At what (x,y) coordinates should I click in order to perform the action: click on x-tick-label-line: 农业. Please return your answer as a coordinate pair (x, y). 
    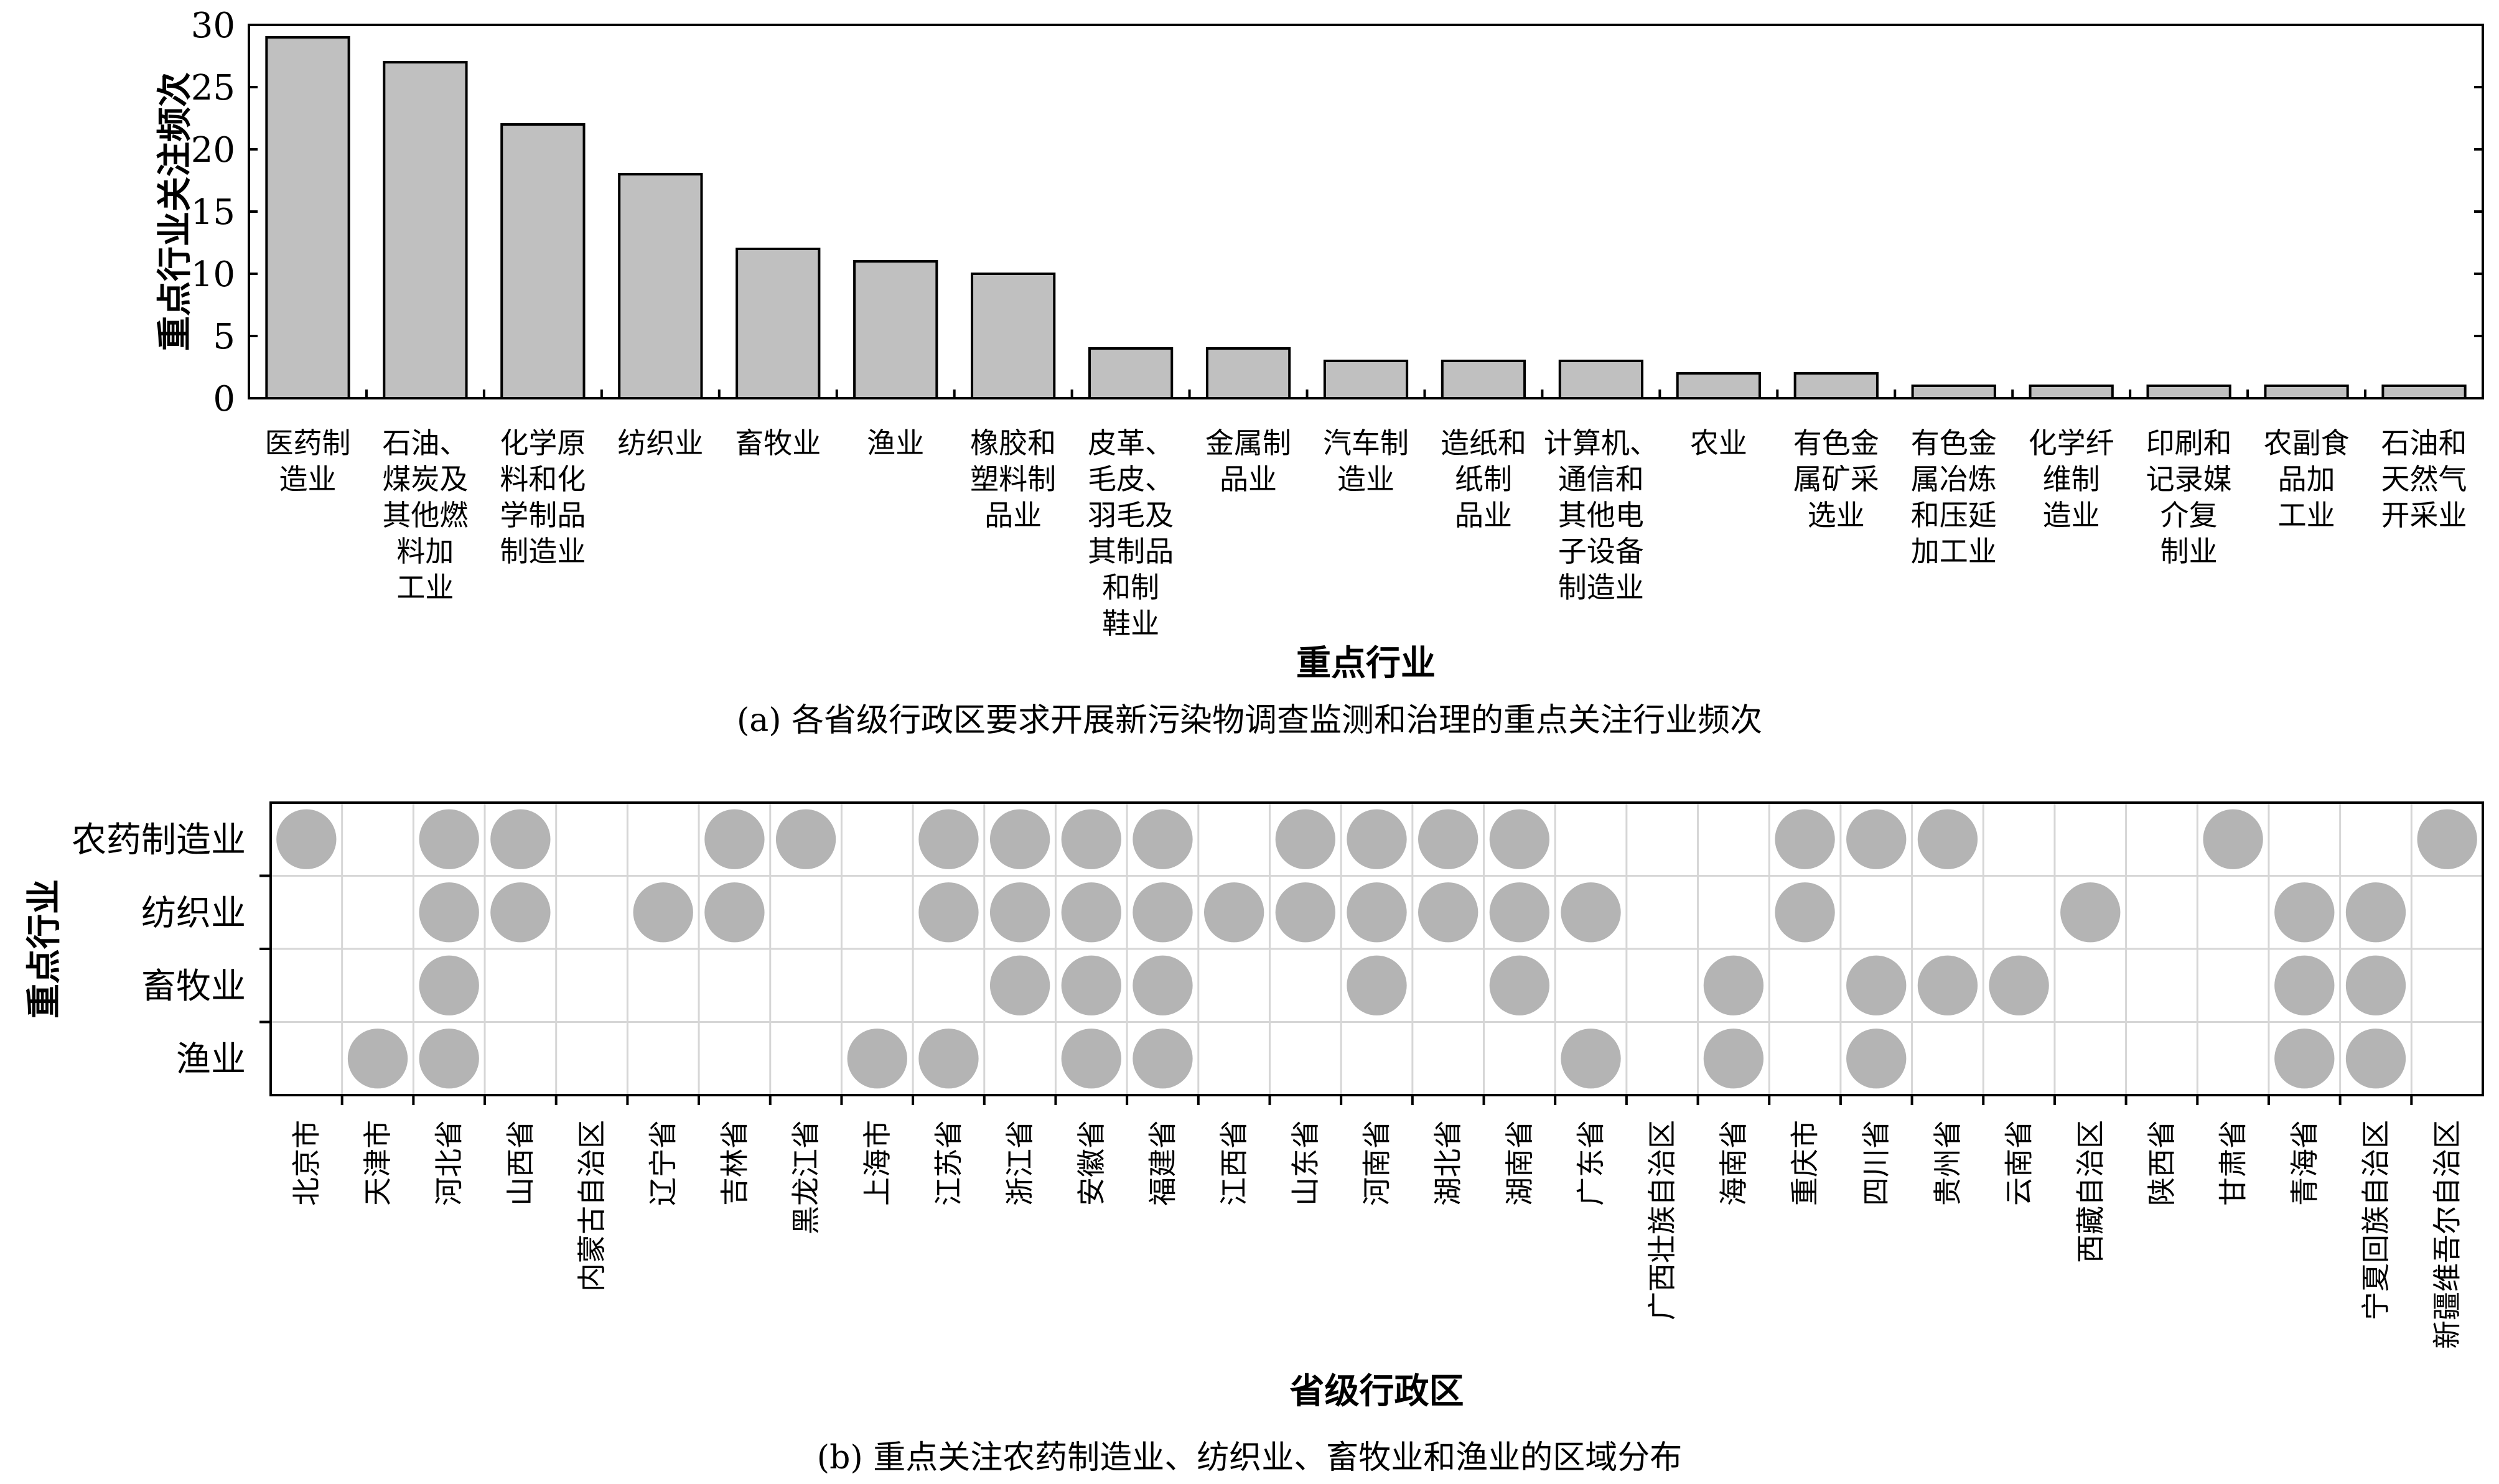
    Looking at the image, I should click on (1718, 443).